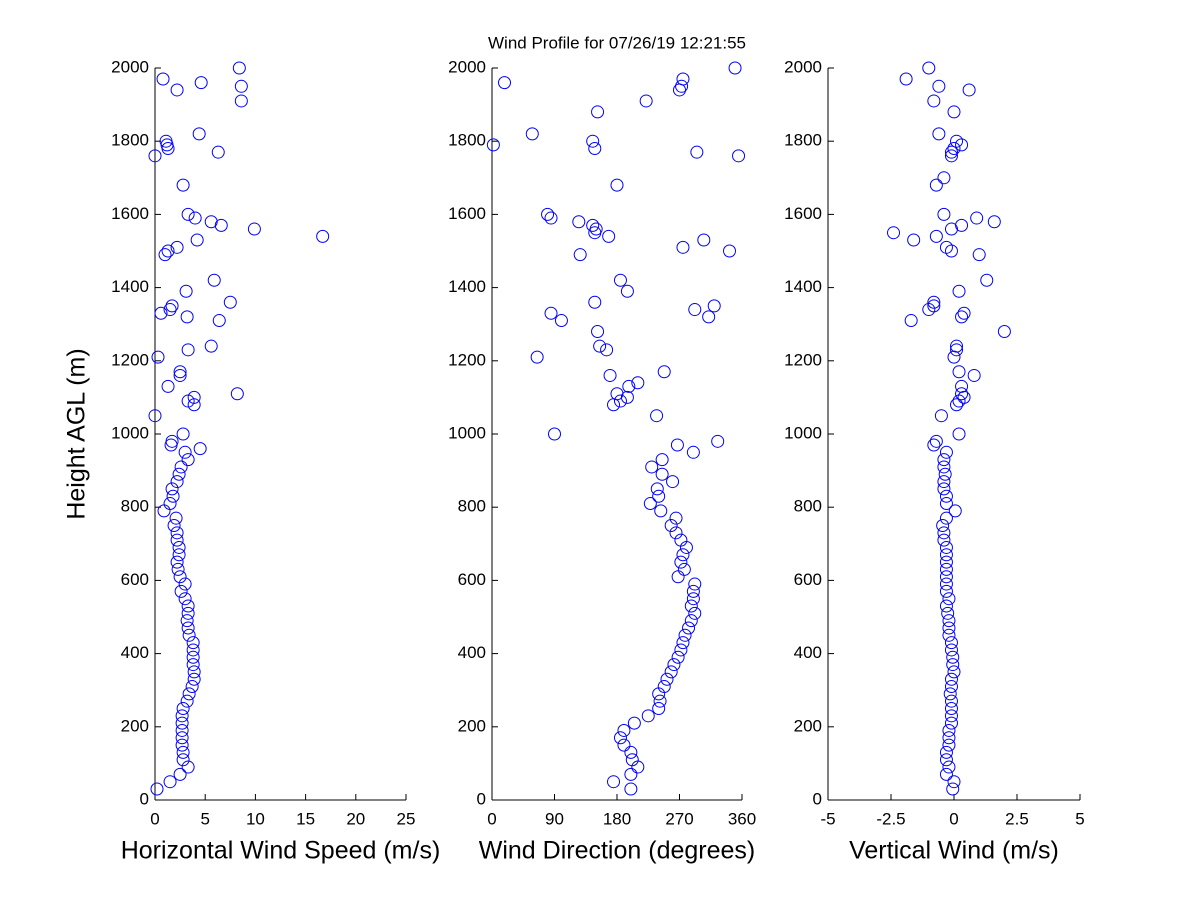  What do you see at coordinates (467, 432) in the screenshot?
I see `y-tick-label: 1000` at bounding box center [467, 432].